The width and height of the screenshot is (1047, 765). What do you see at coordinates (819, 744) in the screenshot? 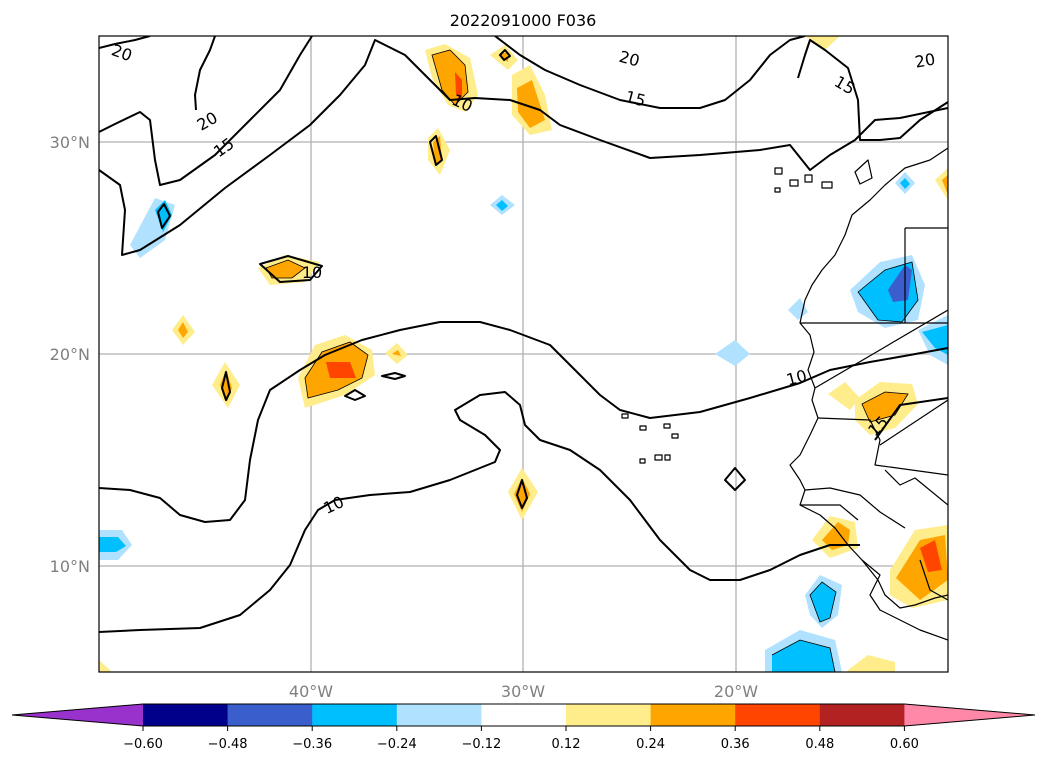
I see `colorbar-tick-label: 0.48` at bounding box center [819, 744].